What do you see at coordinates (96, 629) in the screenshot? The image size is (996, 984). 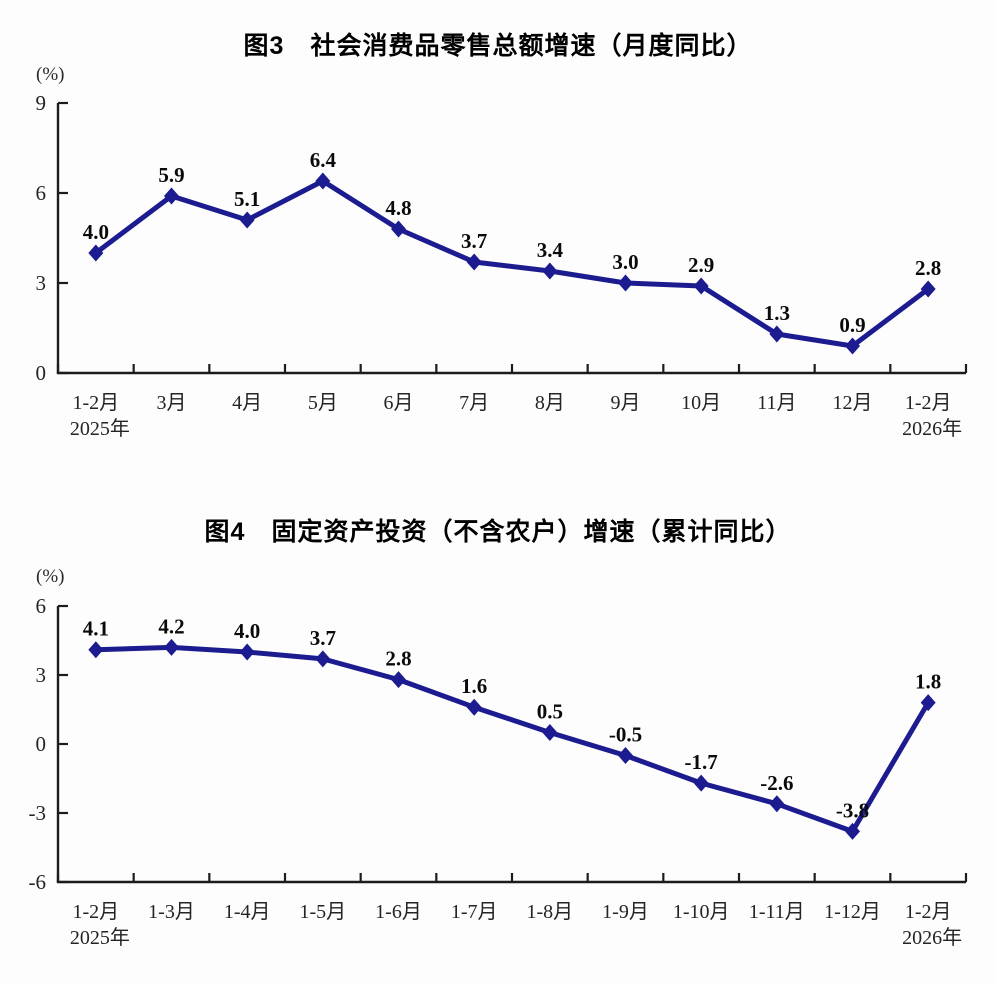 I see `value-label: 4.1` at bounding box center [96, 629].